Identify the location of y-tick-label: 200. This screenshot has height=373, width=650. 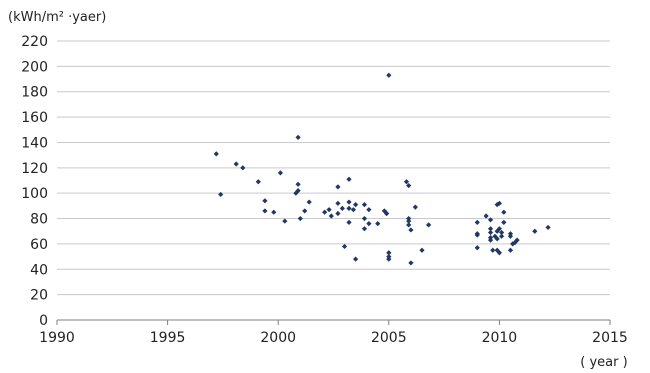
(34, 67).